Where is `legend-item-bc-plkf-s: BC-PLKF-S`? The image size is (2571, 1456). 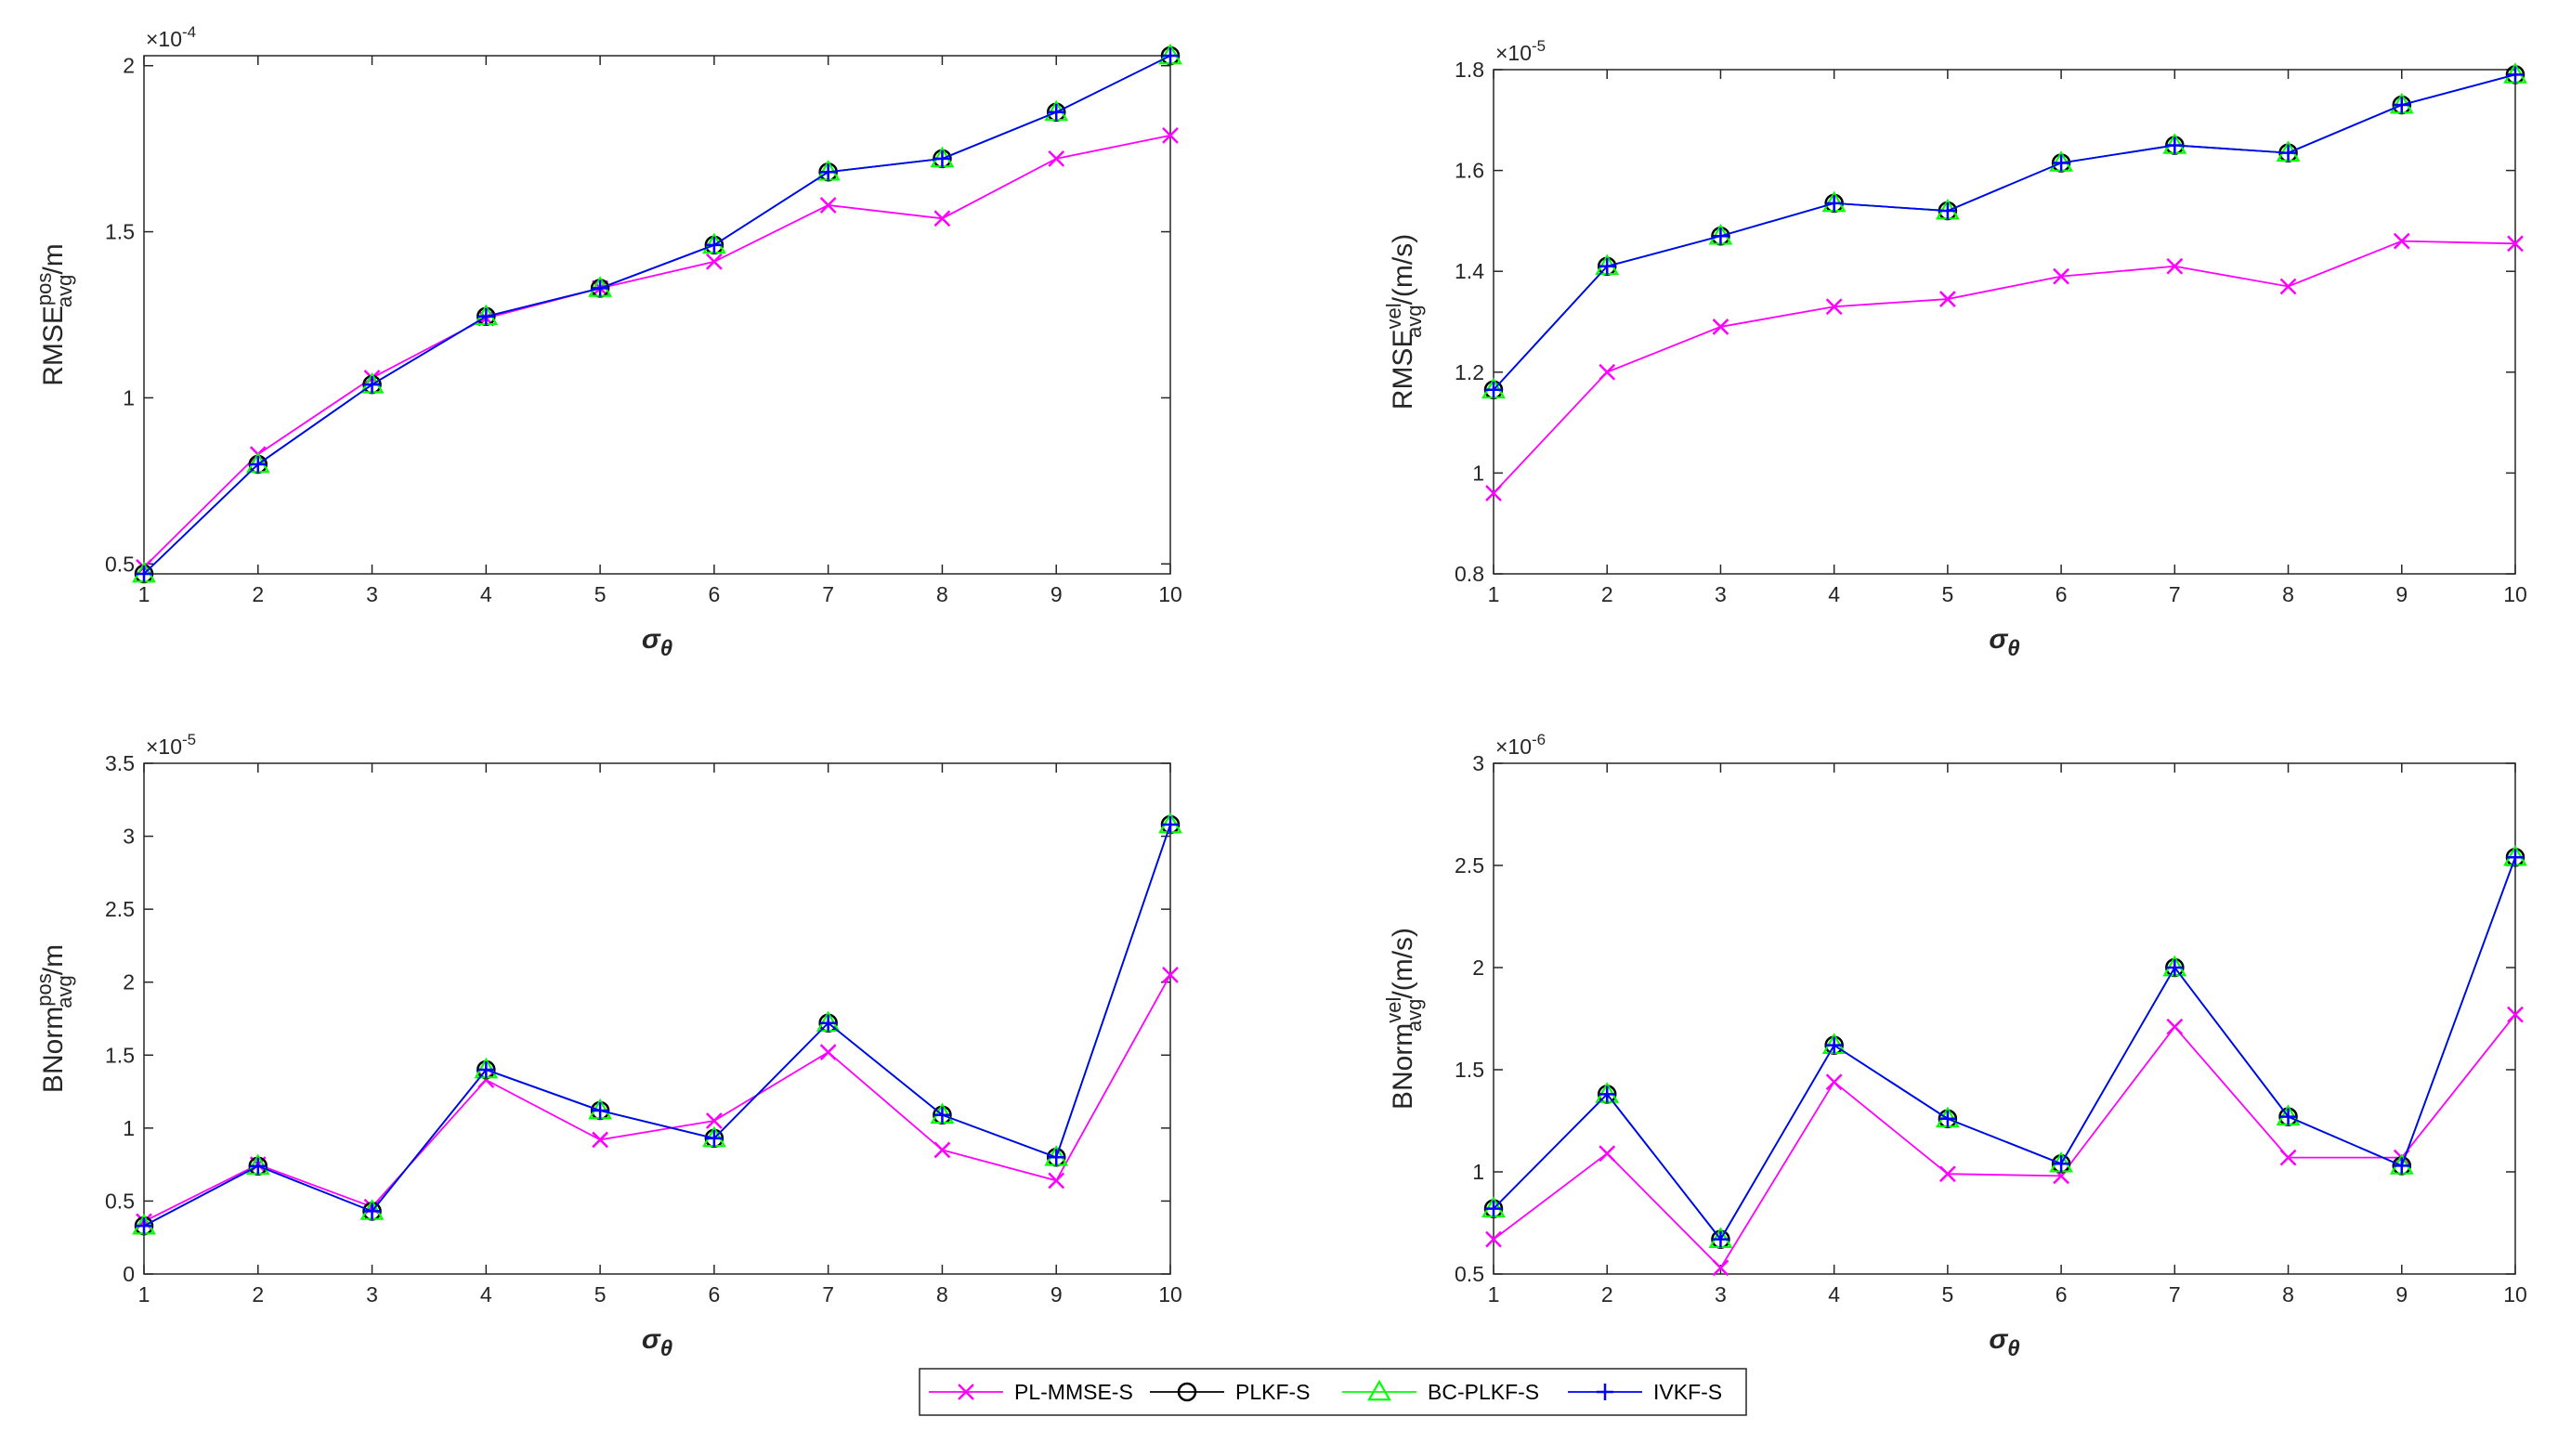 legend-item-bc-plkf-s: BC-PLKF-S is located at coordinates (1441, 1391).